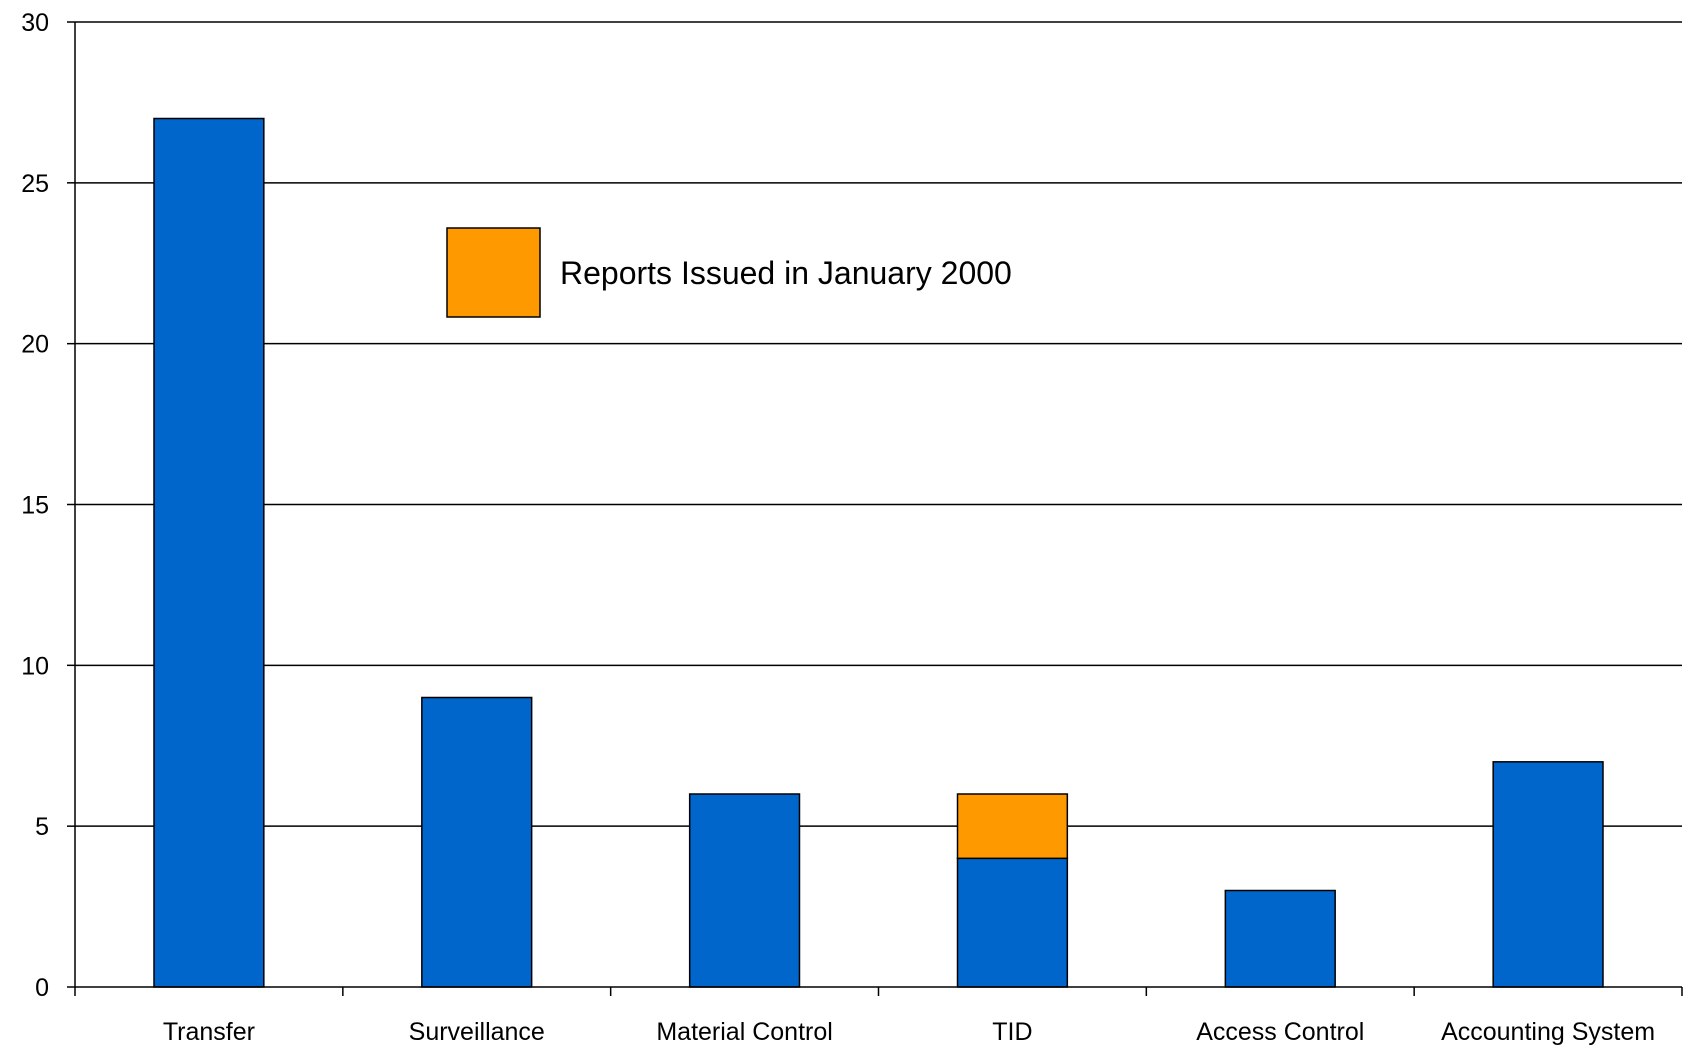 The height and width of the screenshot is (1053, 1690). Describe the element at coordinates (493, 272) in the screenshot. I see `legend-swatch` at that location.